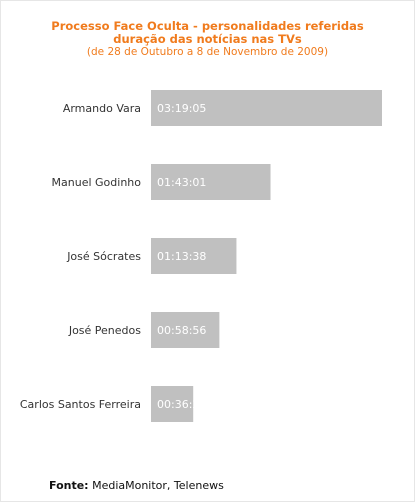 The height and width of the screenshot is (502, 415). Describe the element at coordinates (80, 404) in the screenshot. I see `category-label-carlos-santos-ferreira: Carlos Santos Ferreira` at that location.